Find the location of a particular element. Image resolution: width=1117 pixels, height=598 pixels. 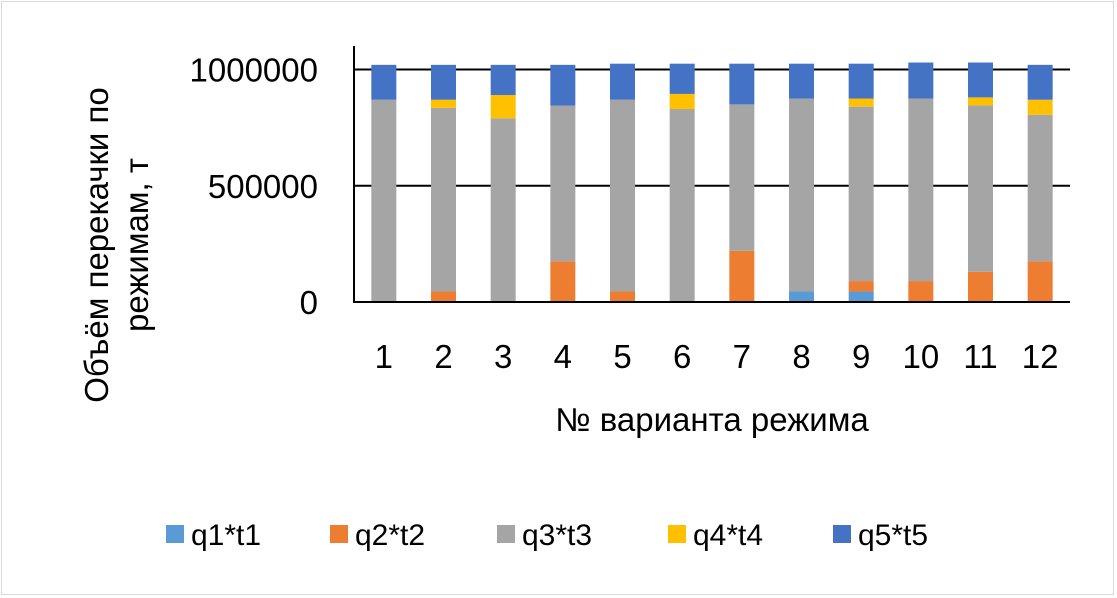

legend-item-q4-t4: q4*t4 is located at coordinates (715, 535).